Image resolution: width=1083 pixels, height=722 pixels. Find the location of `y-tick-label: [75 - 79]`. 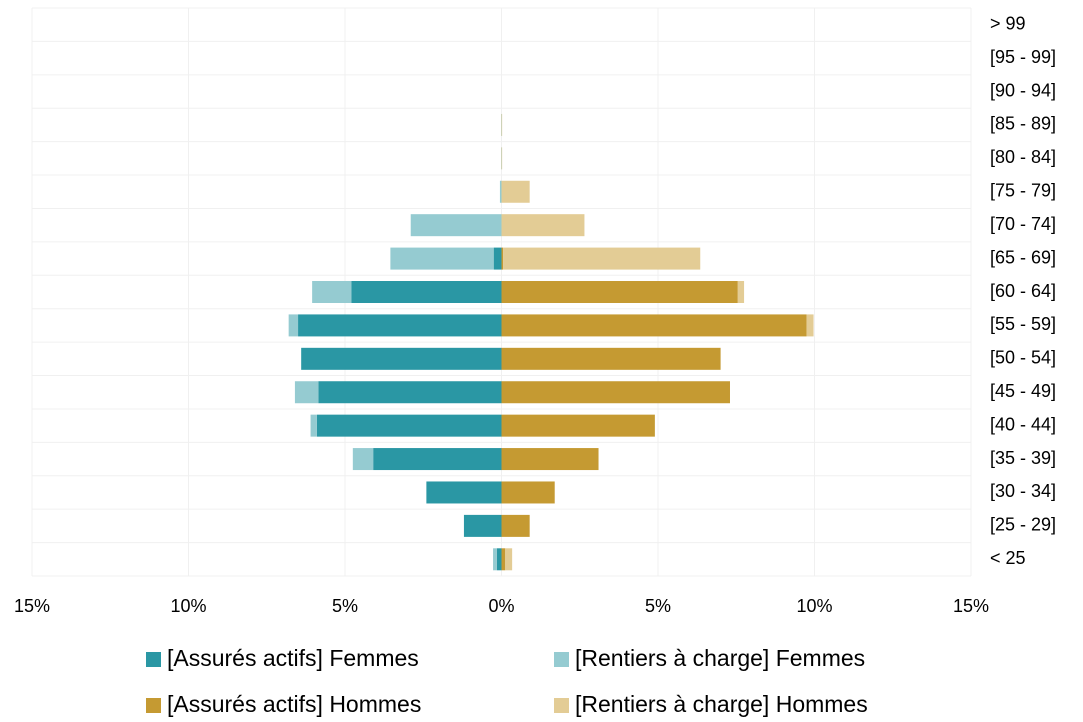

y-tick-label: [75 - 79] is located at coordinates (1023, 191).